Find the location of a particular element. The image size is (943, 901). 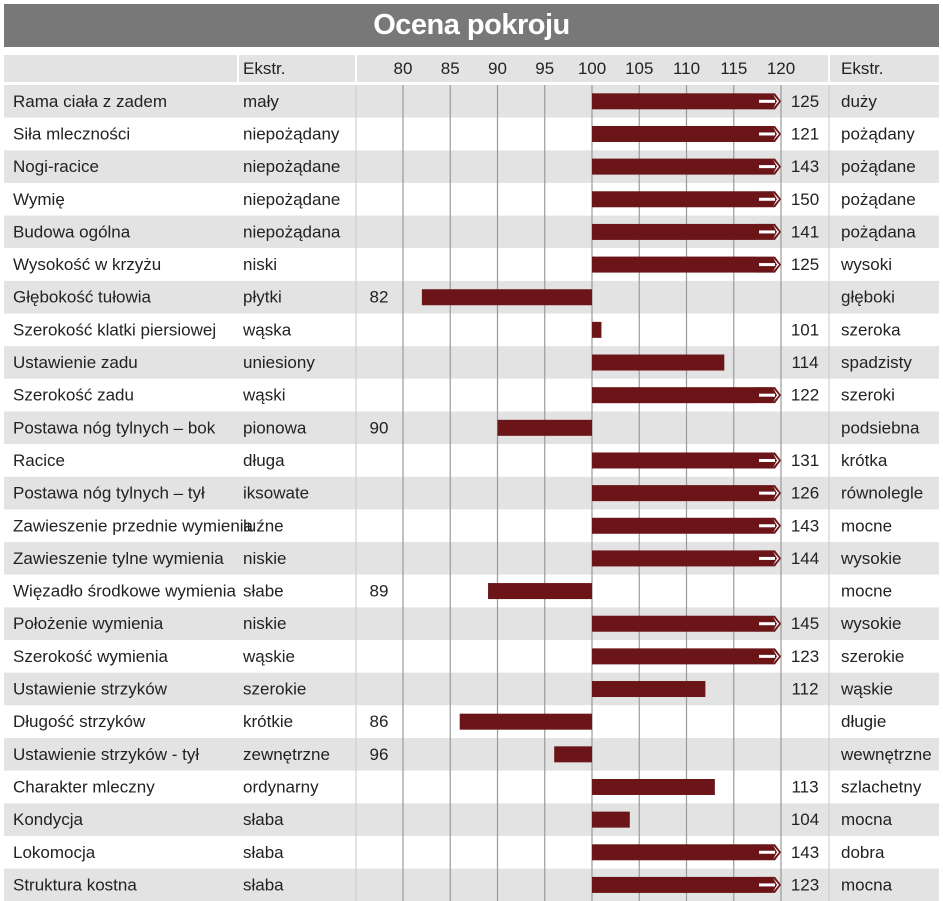

row-high-extreme: krótka is located at coordinates (864, 460).